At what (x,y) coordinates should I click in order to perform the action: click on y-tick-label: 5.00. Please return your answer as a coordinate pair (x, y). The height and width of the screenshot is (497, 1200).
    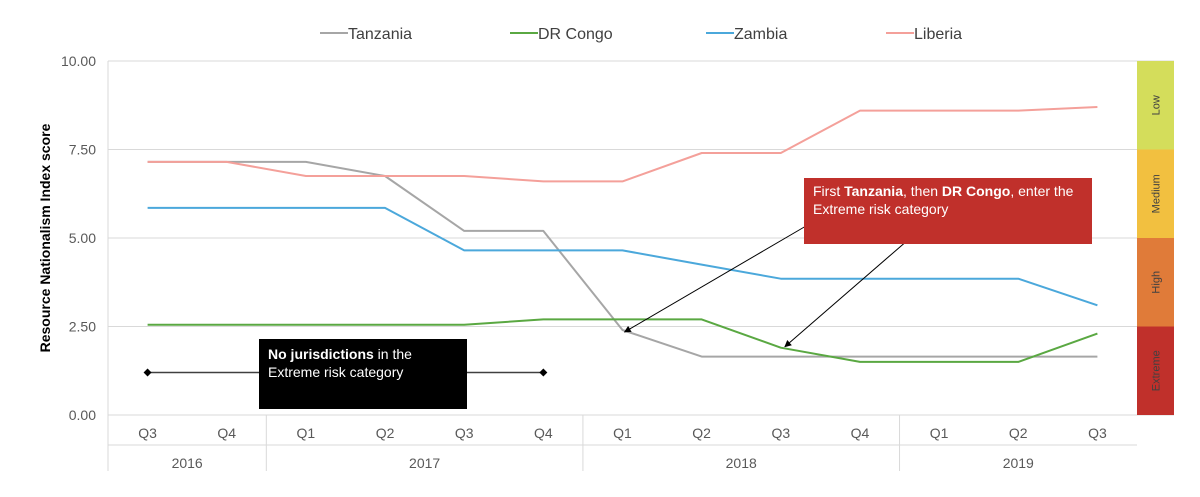
    Looking at the image, I should click on (82, 238).